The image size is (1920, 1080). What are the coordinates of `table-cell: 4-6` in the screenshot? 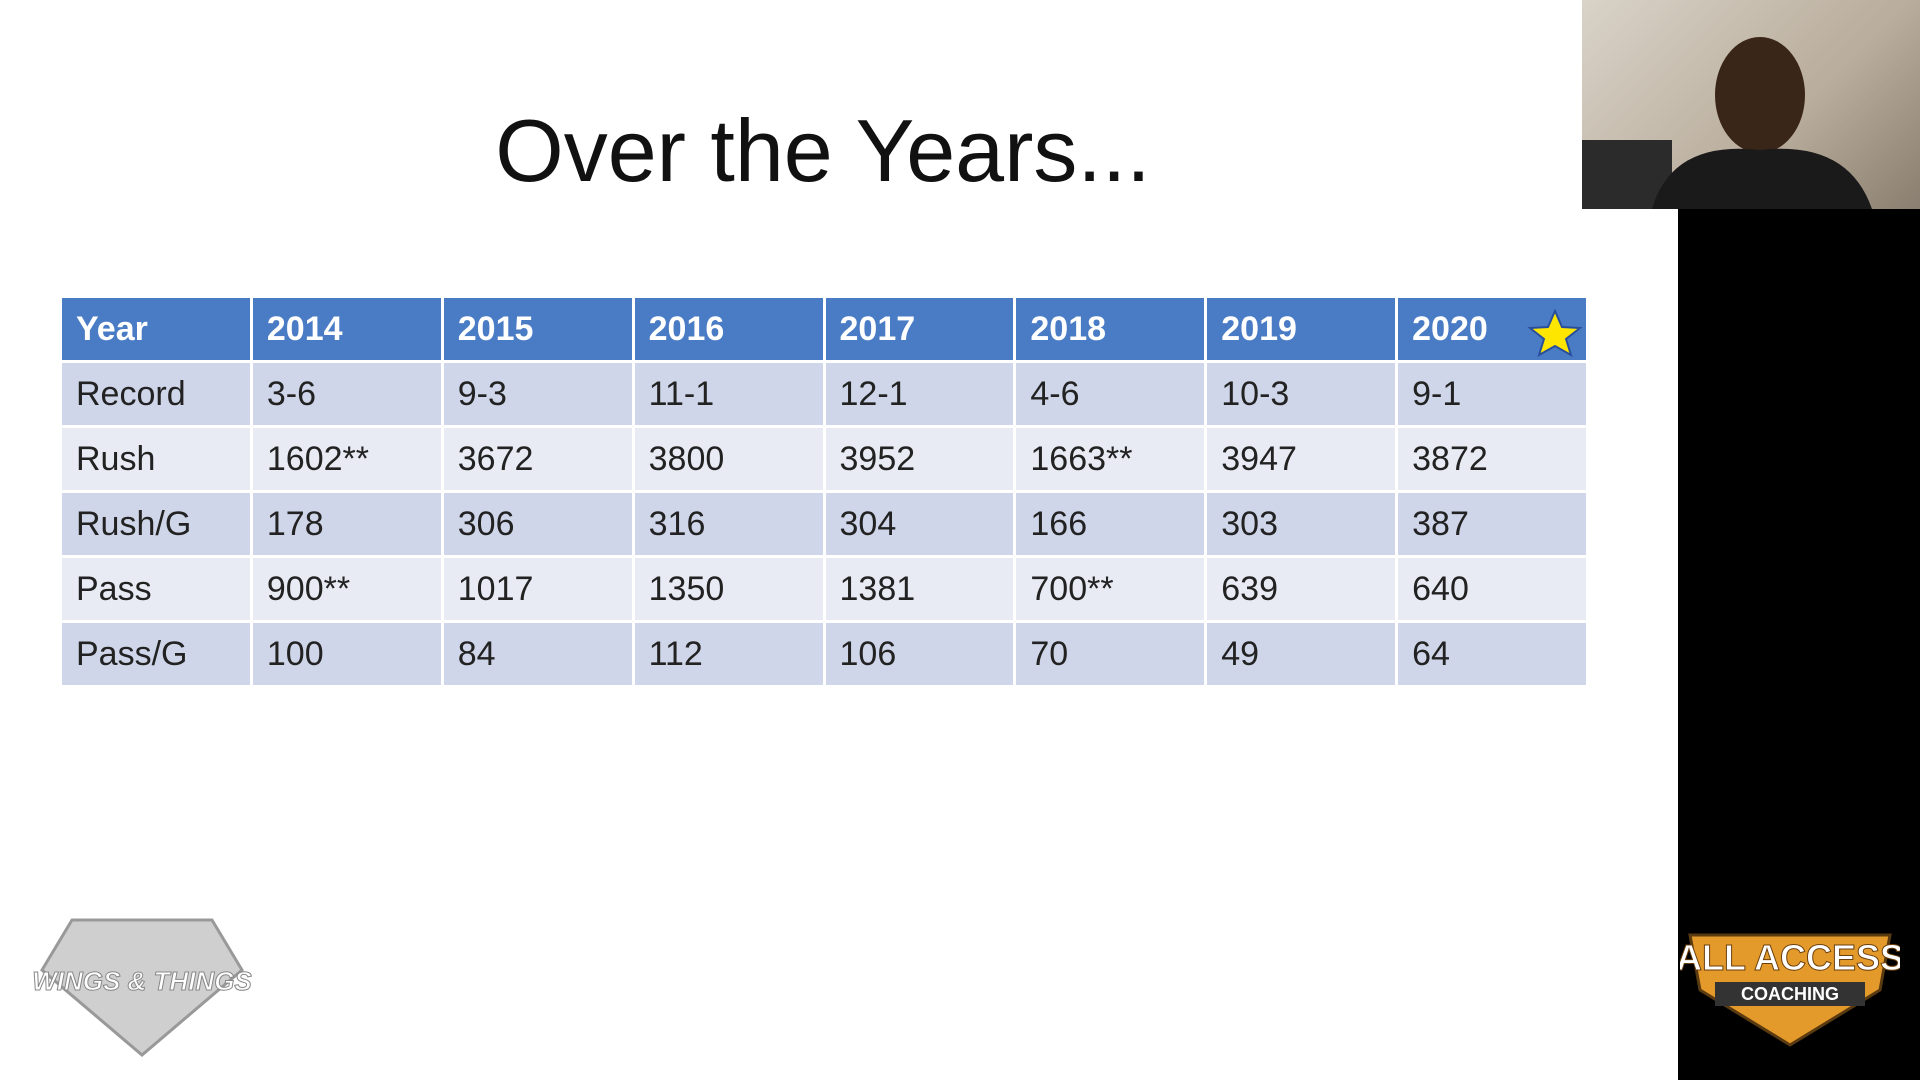 It's located at (1110, 394).